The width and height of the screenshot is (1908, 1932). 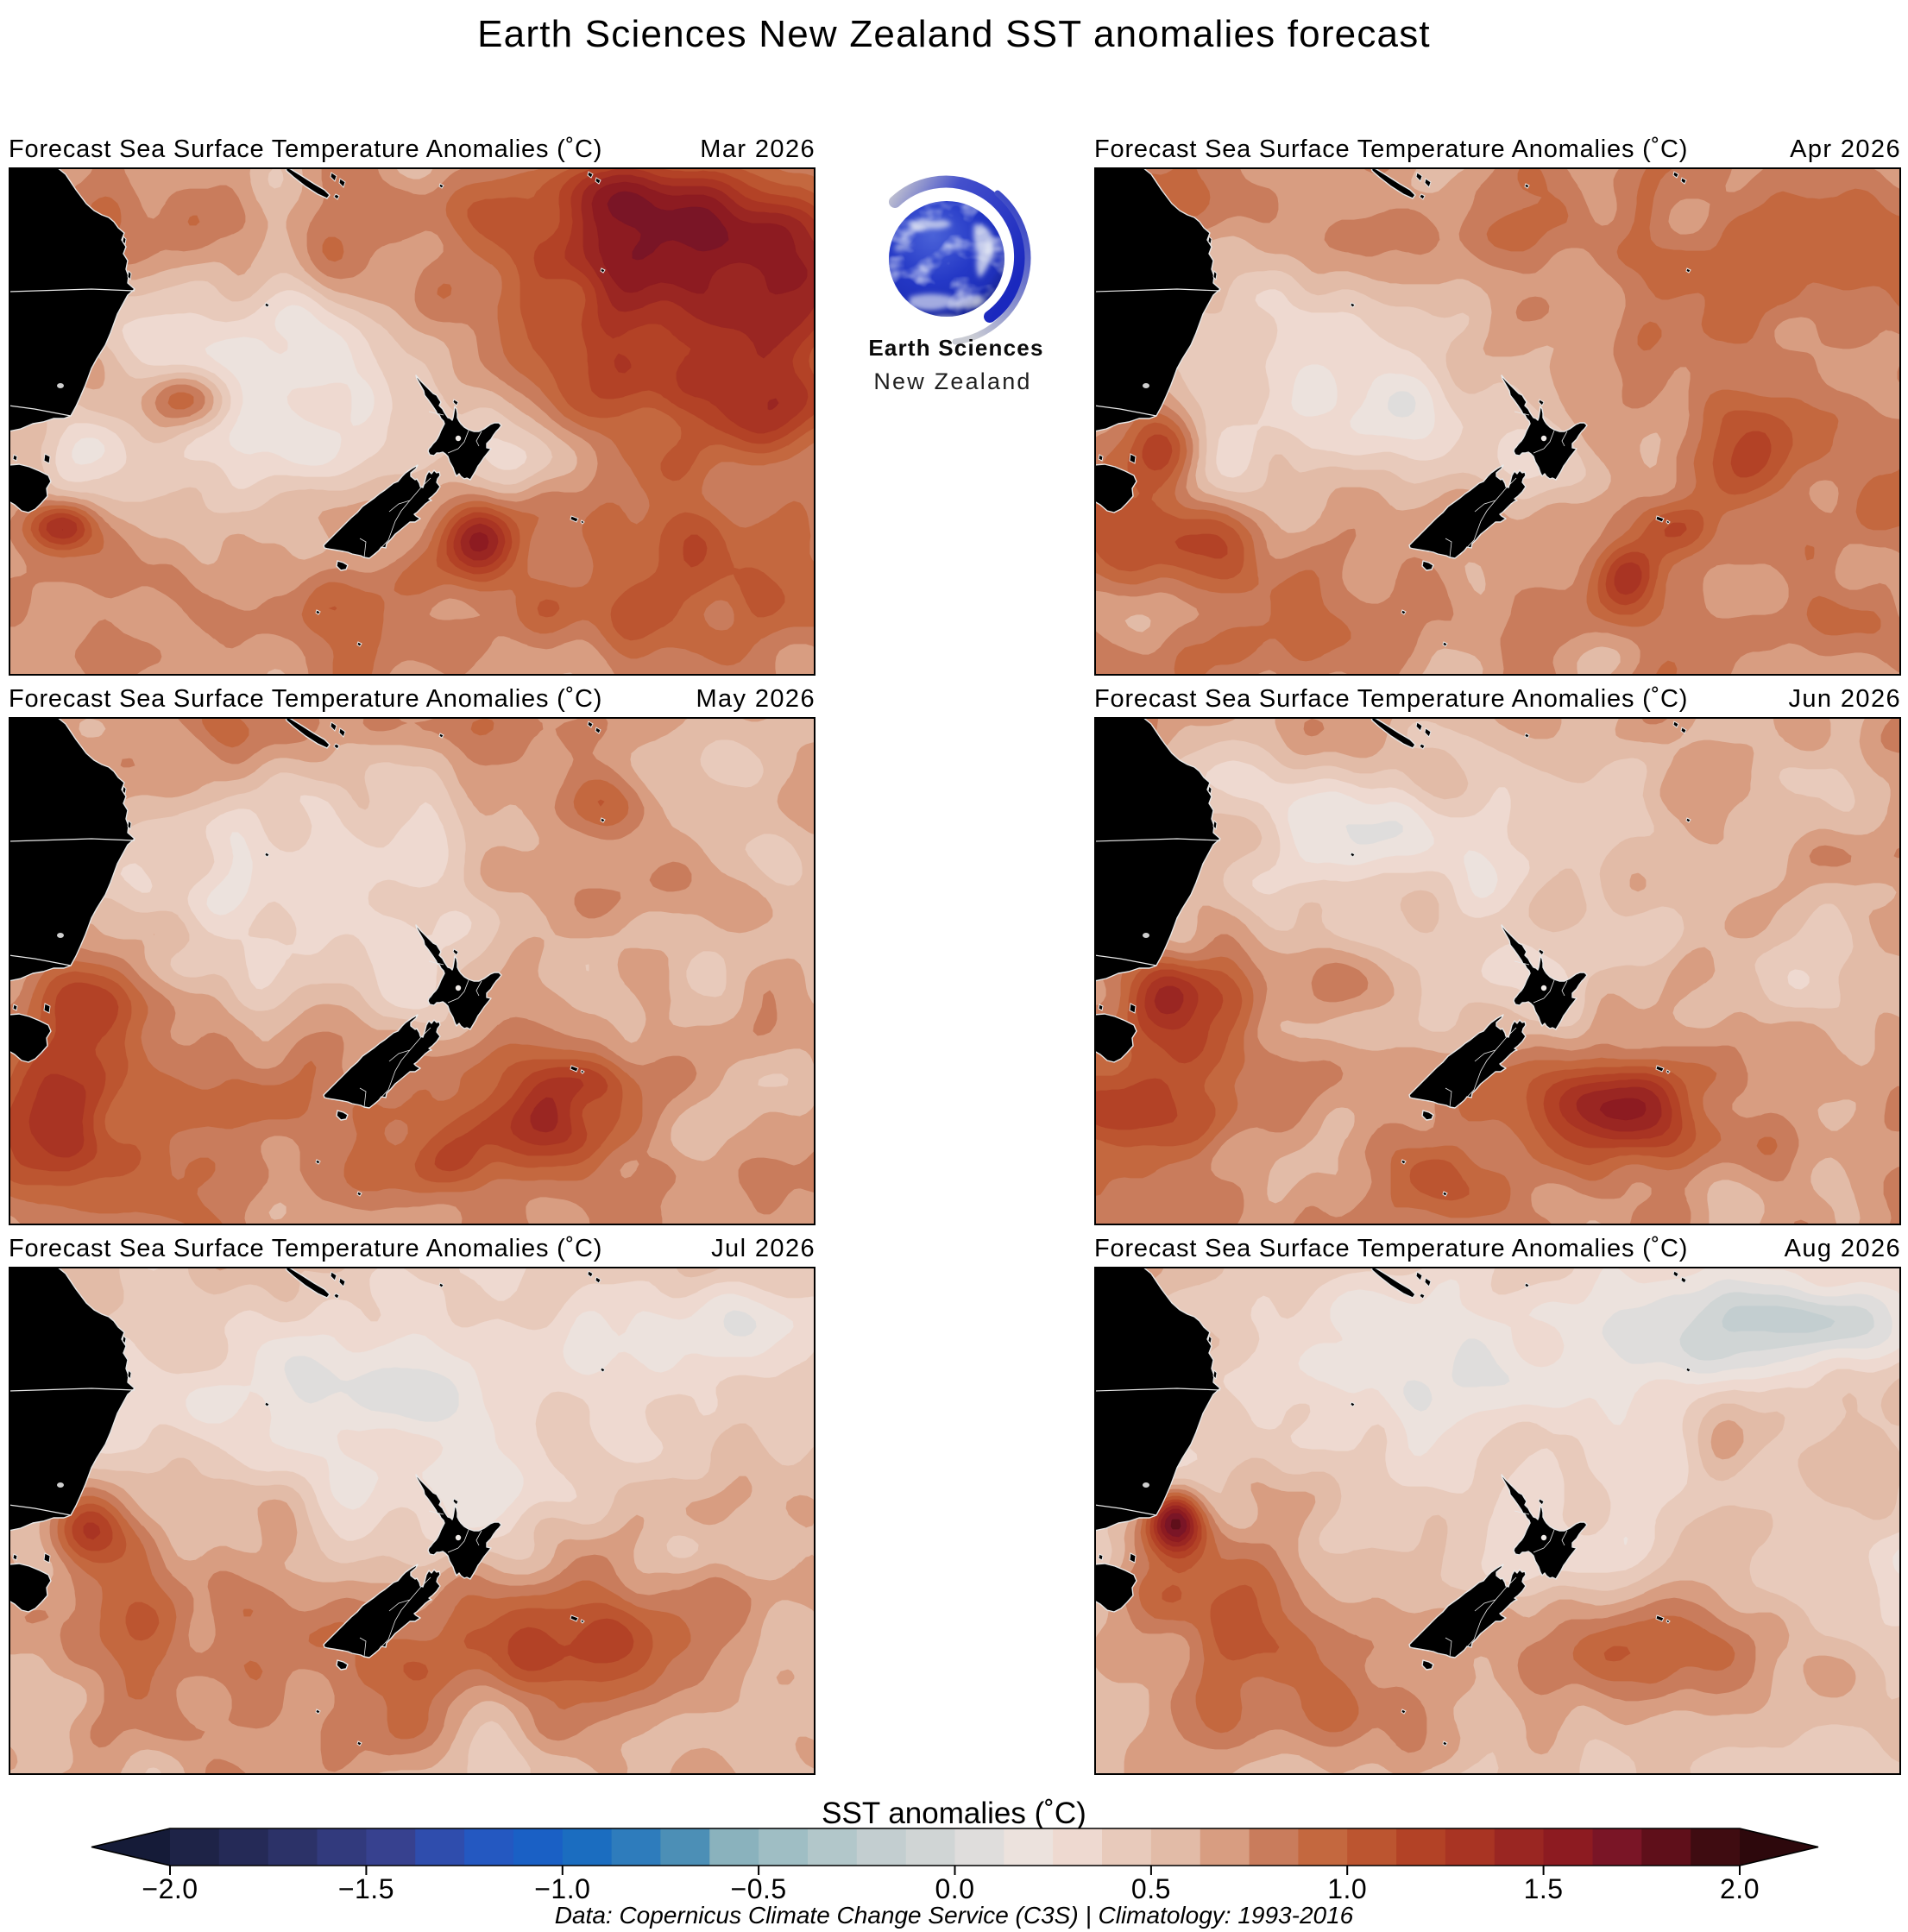 What do you see at coordinates (952, 381) in the screenshot?
I see `svg-text: New Zealand` at bounding box center [952, 381].